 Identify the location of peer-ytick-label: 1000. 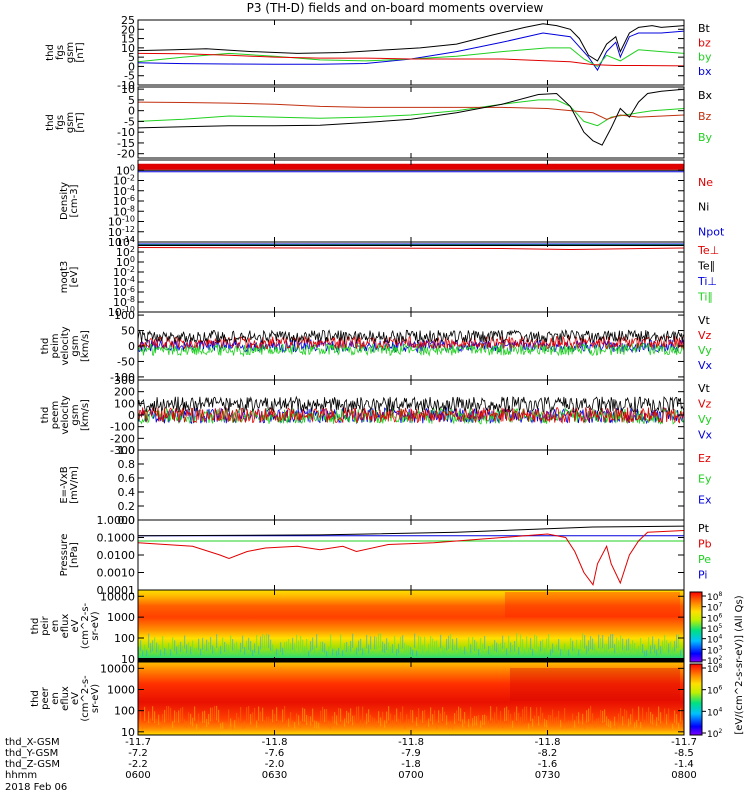
(121, 690).